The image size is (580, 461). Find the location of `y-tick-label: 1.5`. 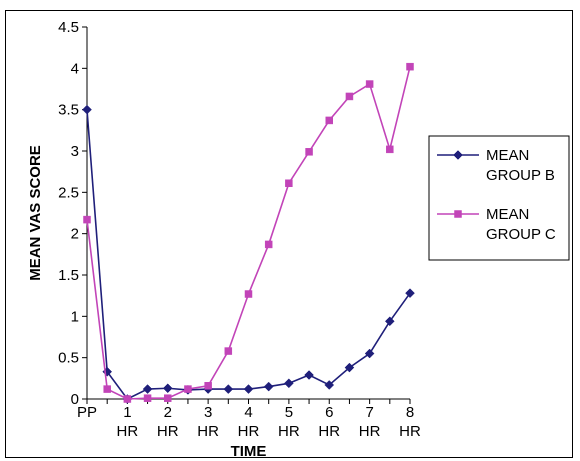

y-tick-label: 1.5 is located at coordinates (68, 275).